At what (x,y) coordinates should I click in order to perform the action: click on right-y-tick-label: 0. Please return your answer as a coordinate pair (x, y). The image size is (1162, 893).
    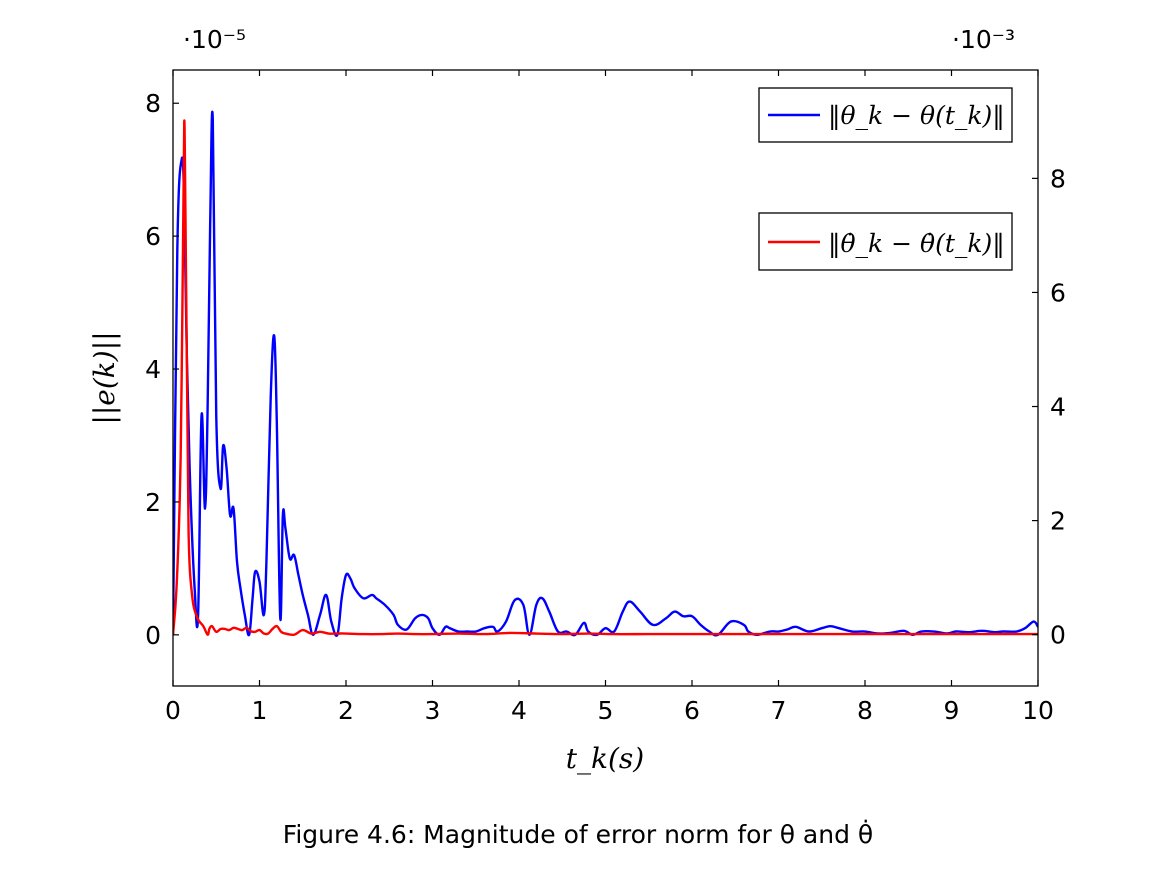
    Looking at the image, I should click on (1058, 635).